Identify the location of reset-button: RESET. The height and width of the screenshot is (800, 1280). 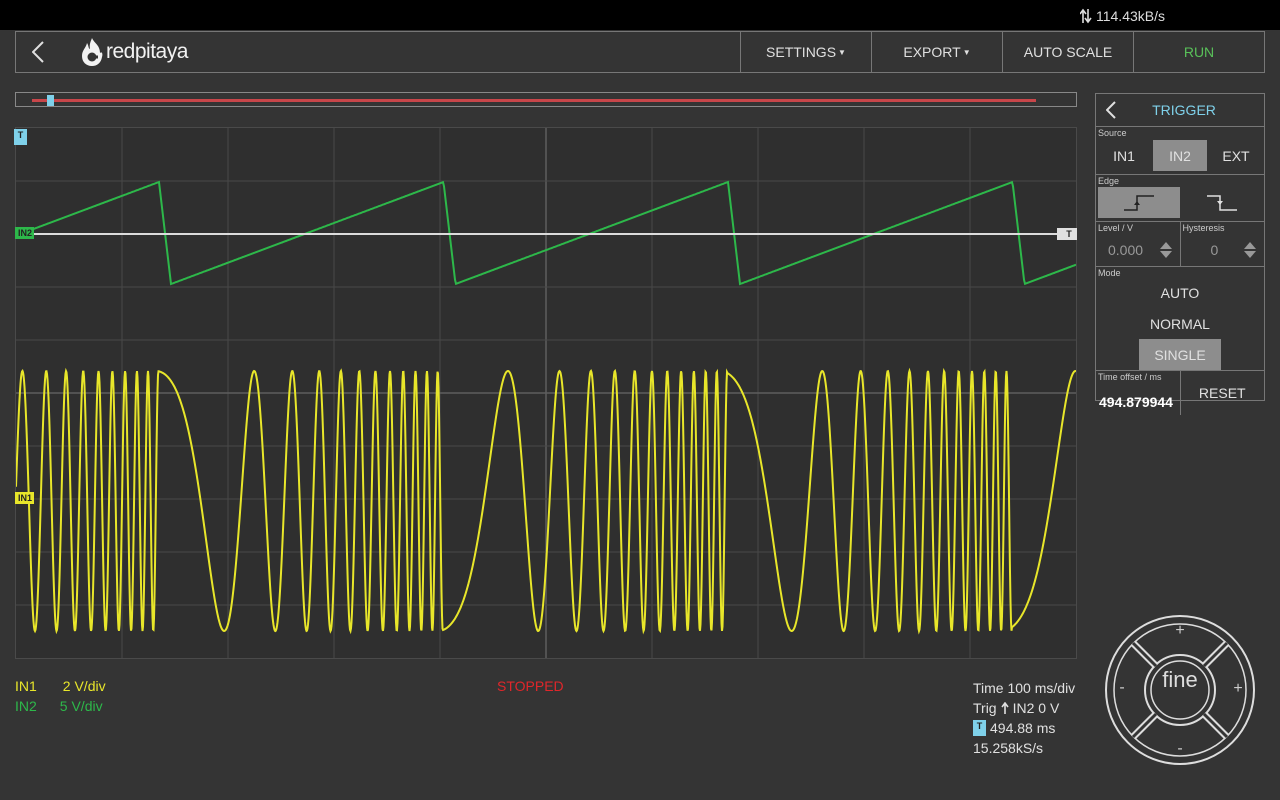
(1223, 393).